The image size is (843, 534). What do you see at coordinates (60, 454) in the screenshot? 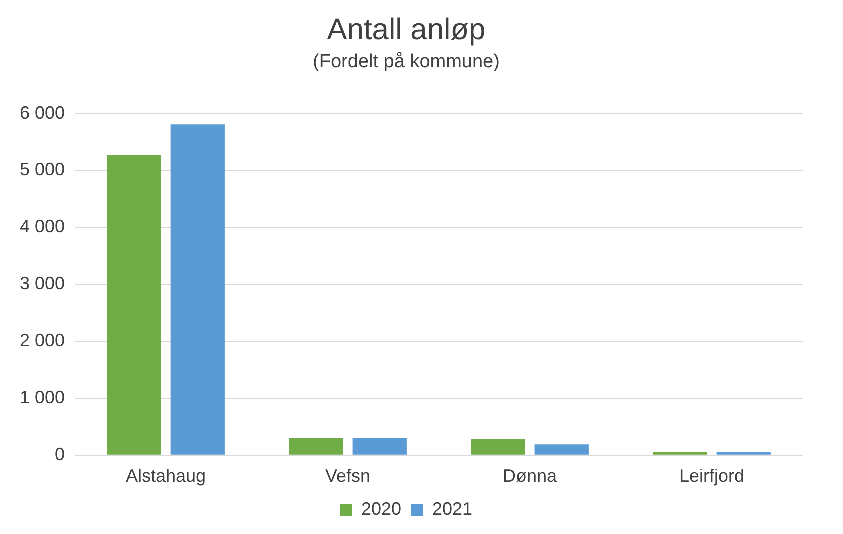
I see `y-tick-label: 0` at bounding box center [60, 454].